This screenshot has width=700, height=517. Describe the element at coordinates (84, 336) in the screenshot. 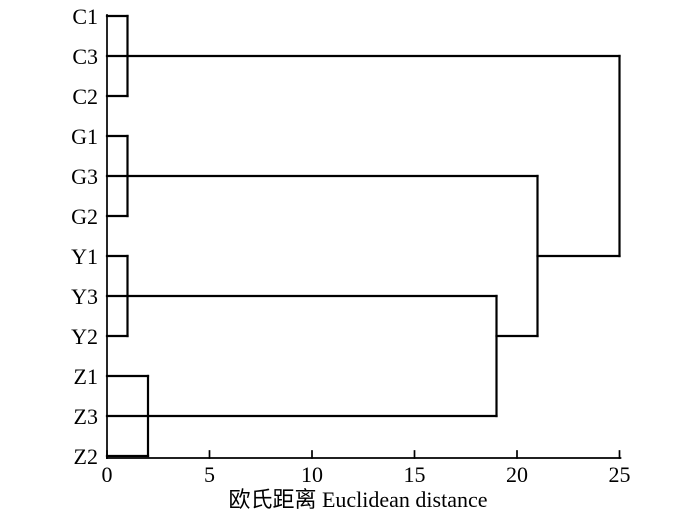

I see `leaf-label-y2: Y2` at that location.